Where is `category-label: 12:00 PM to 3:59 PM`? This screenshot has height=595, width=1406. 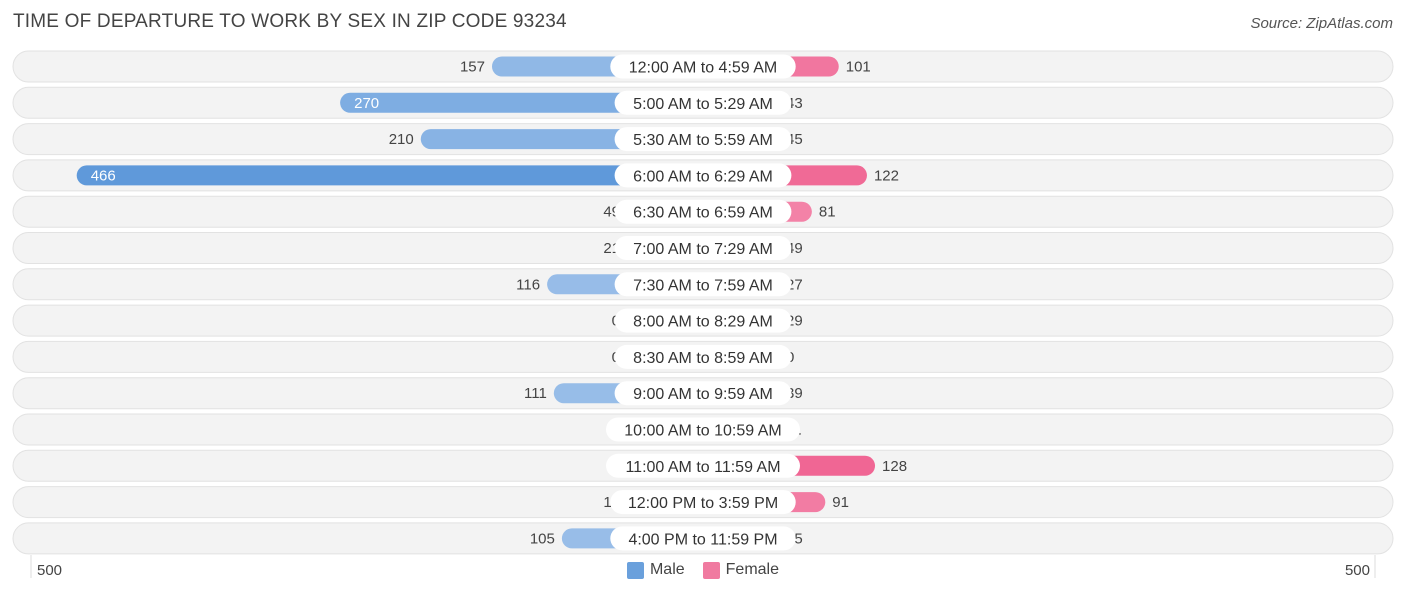
category-label: 12:00 PM to 3:59 PM is located at coordinates (703, 503).